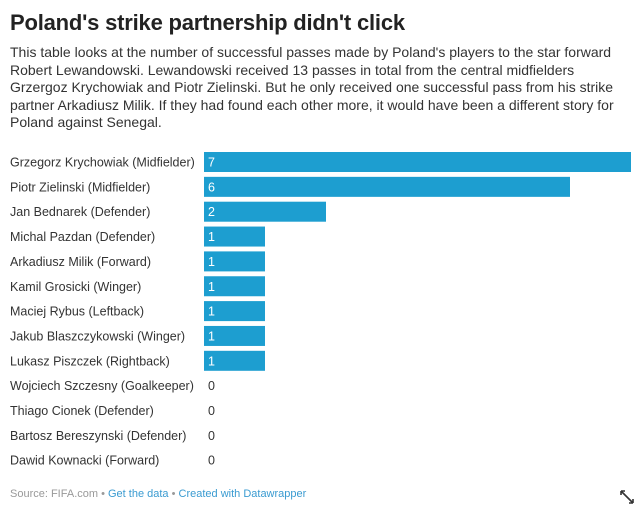  Describe the element at coordinates (82, 237) in the screenshot. I see `category-label: Michal Pazdan (Defender)` at that location.